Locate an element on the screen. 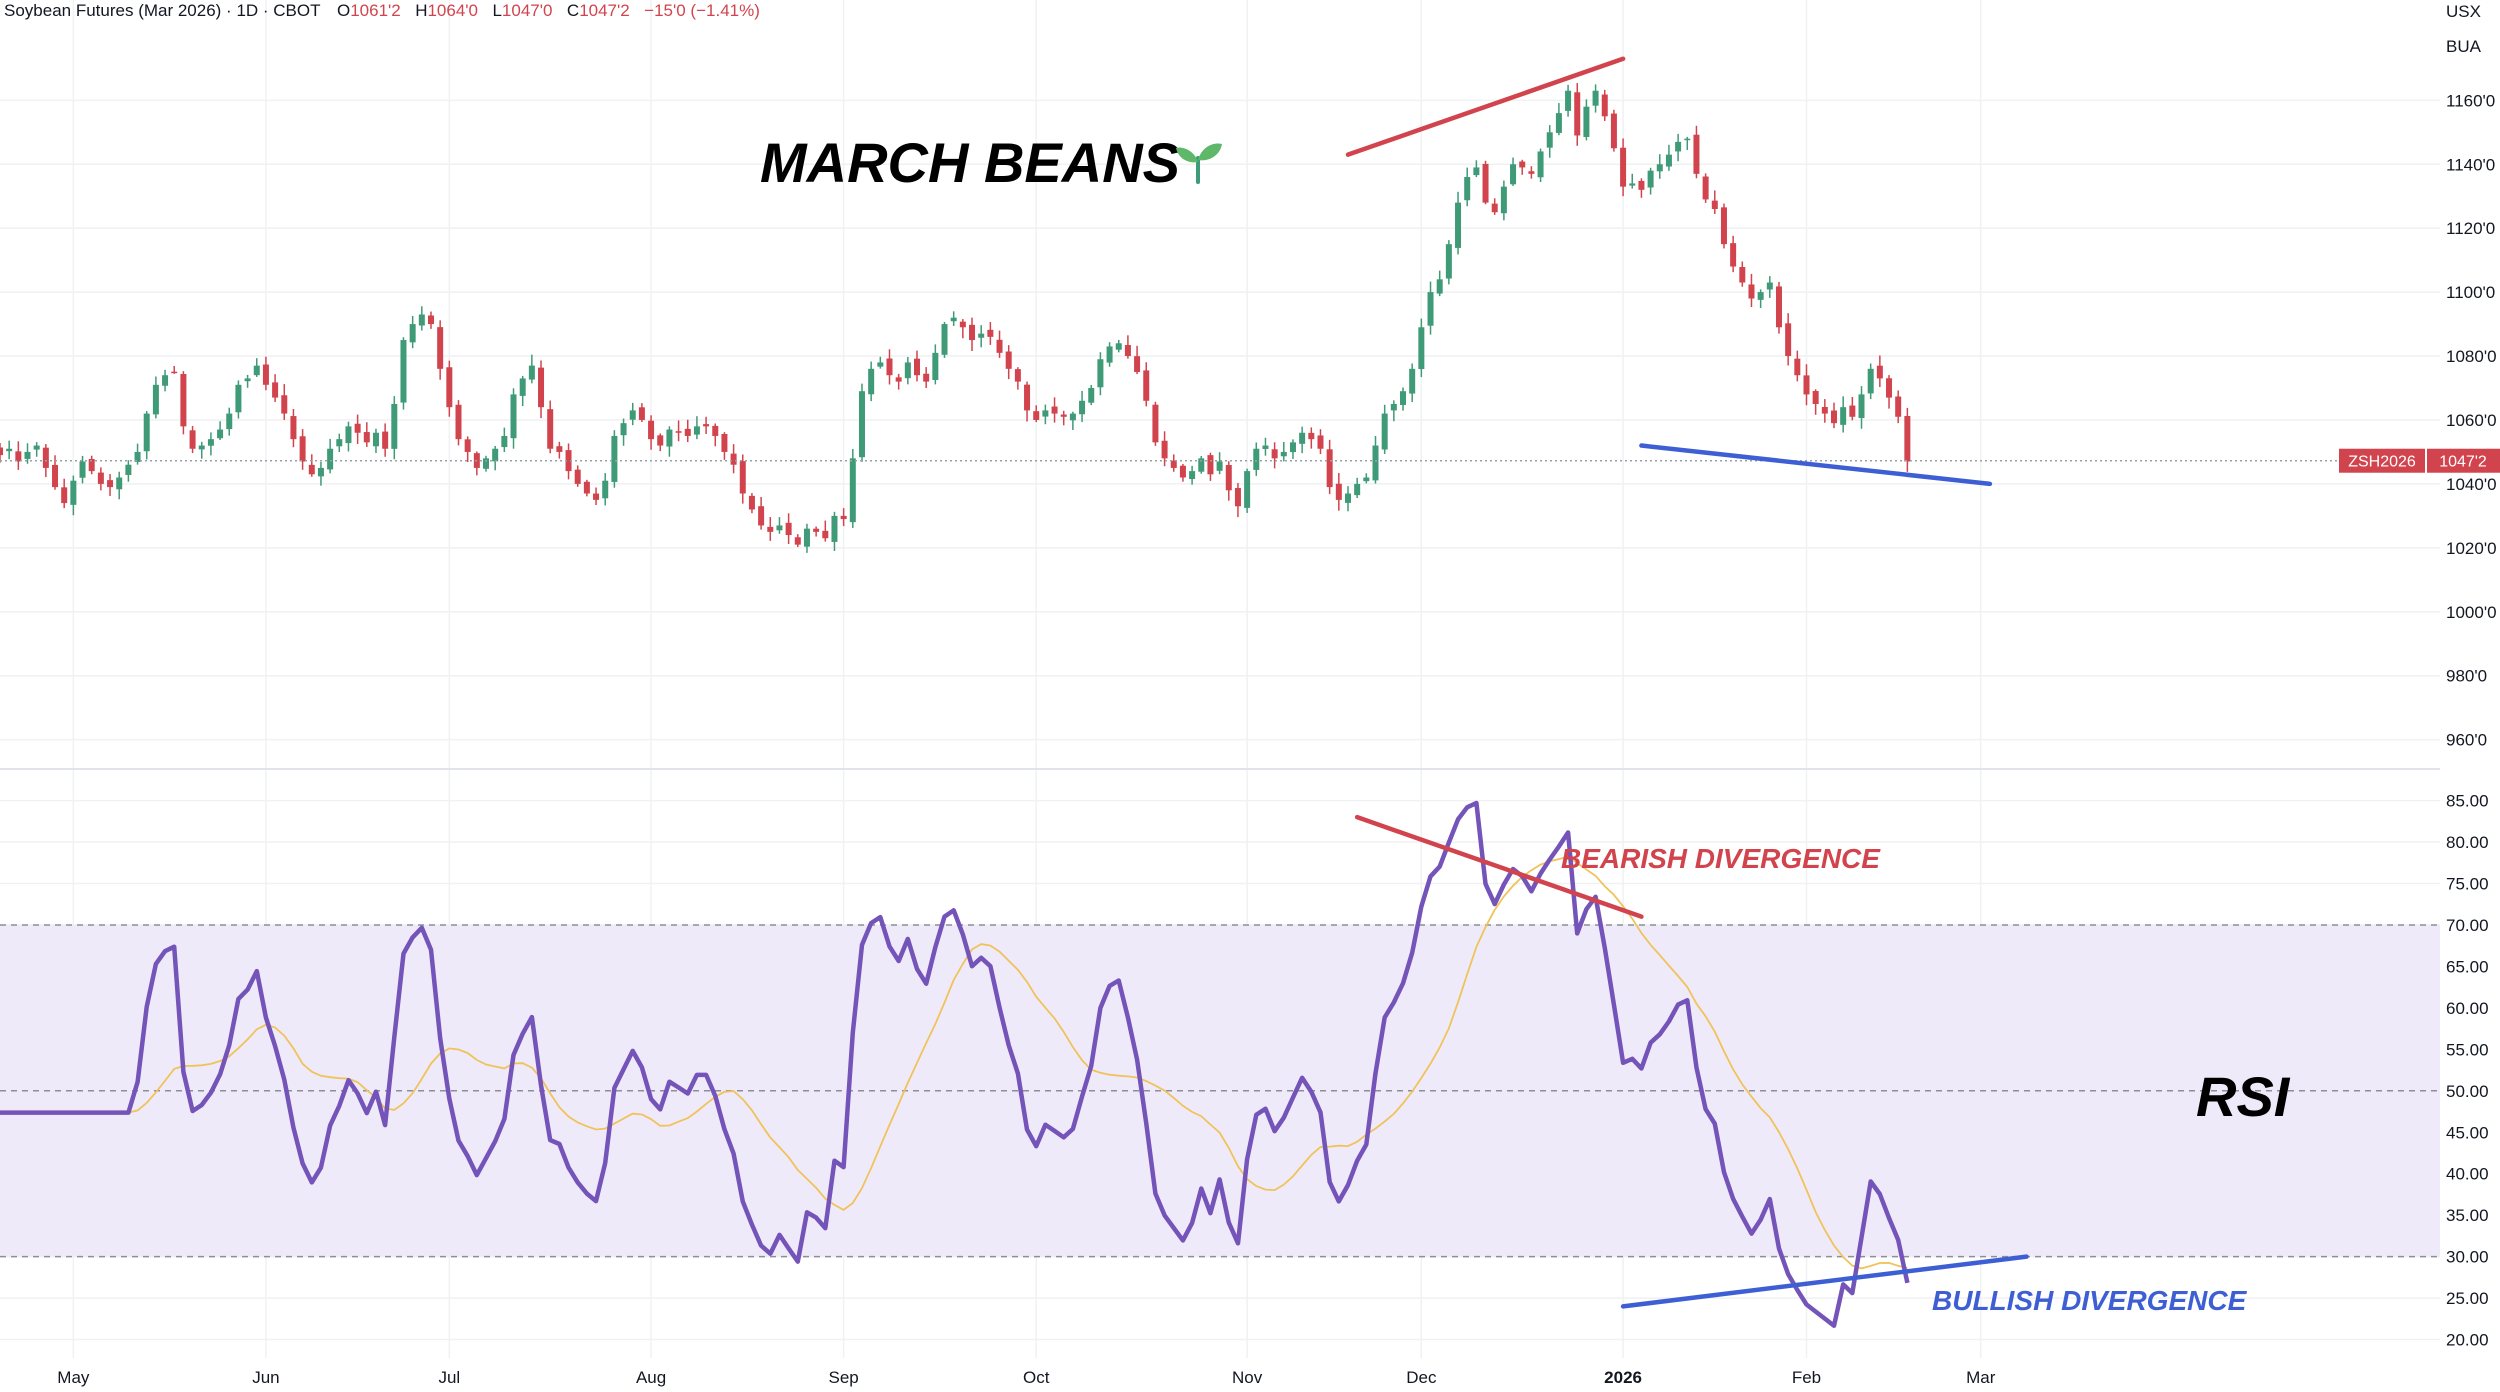  rsi-tick-label: 50.00 is located at coordinates (2467, 1091).